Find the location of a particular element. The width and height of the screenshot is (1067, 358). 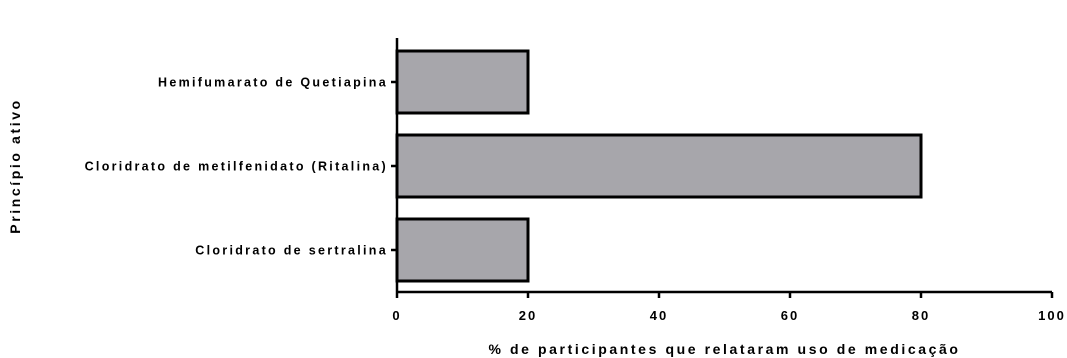

x-tick-label-2: 40 is located at coordinates (659, 315).